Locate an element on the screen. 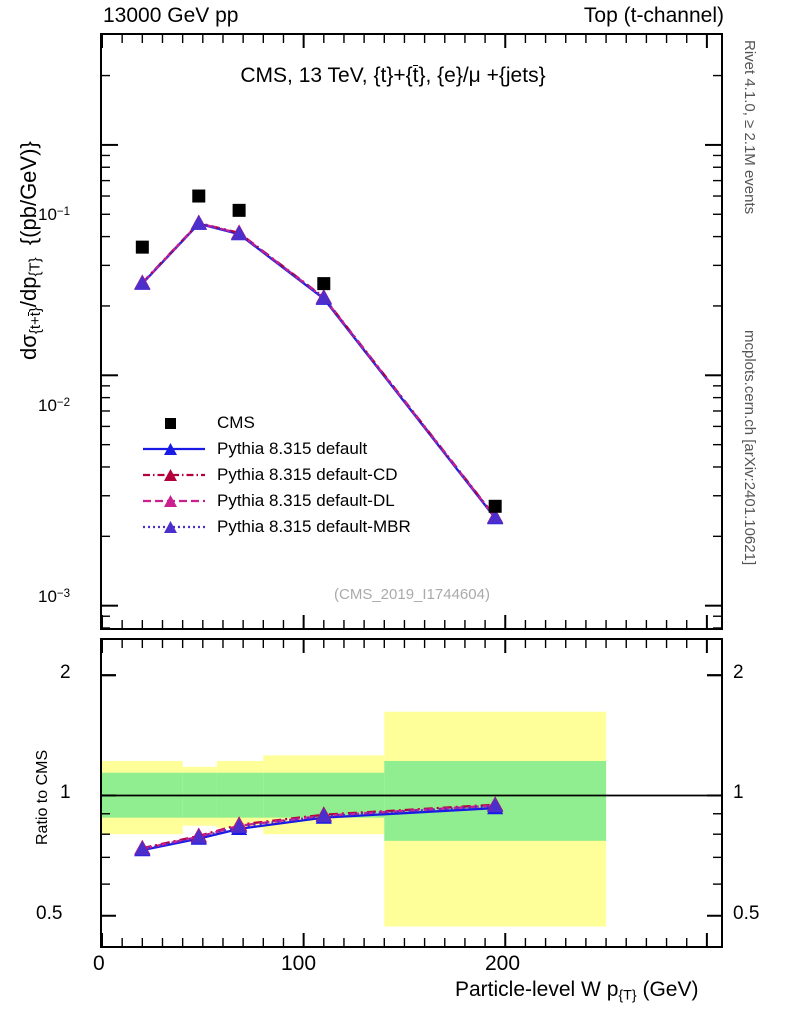 The width and height of the screenshot is (786, 1024). x-tick-label-0: 0 is located at coordinates (99, 963).